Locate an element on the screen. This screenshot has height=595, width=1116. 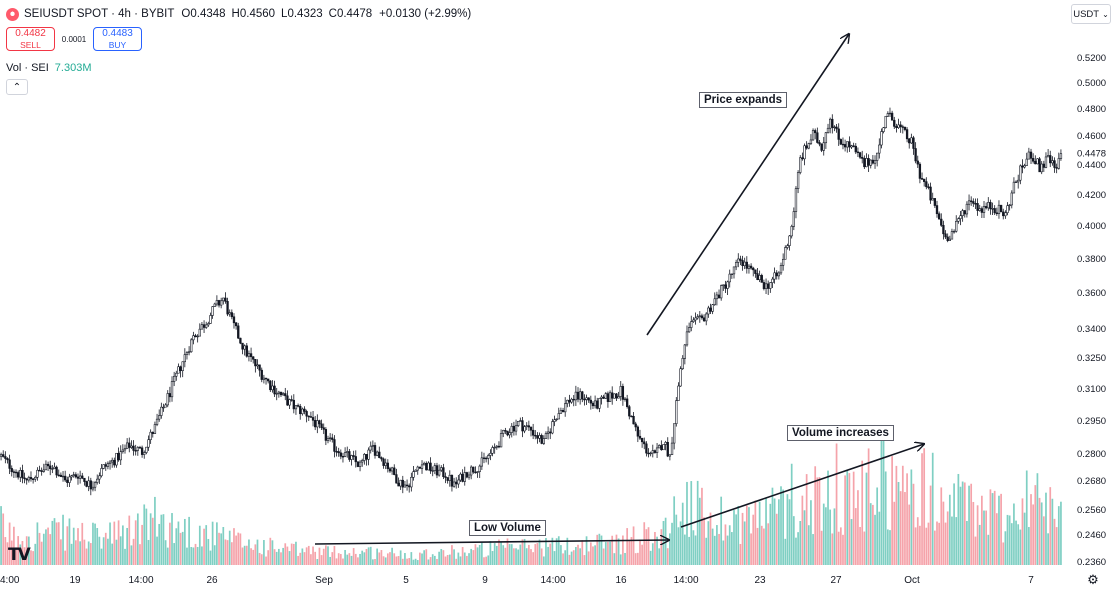
gear-icon: ⚙ is located at coordinates (1093, 579).